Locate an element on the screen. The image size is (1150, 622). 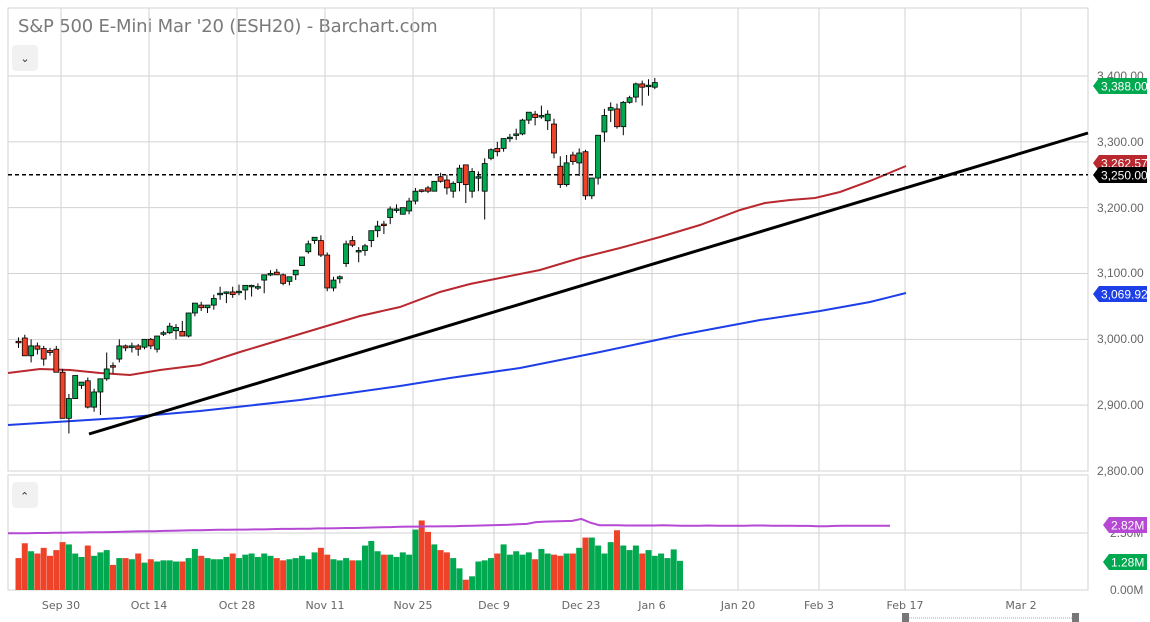
price-axis-label: 3,300.00 is located at coordinates (1120, 142).